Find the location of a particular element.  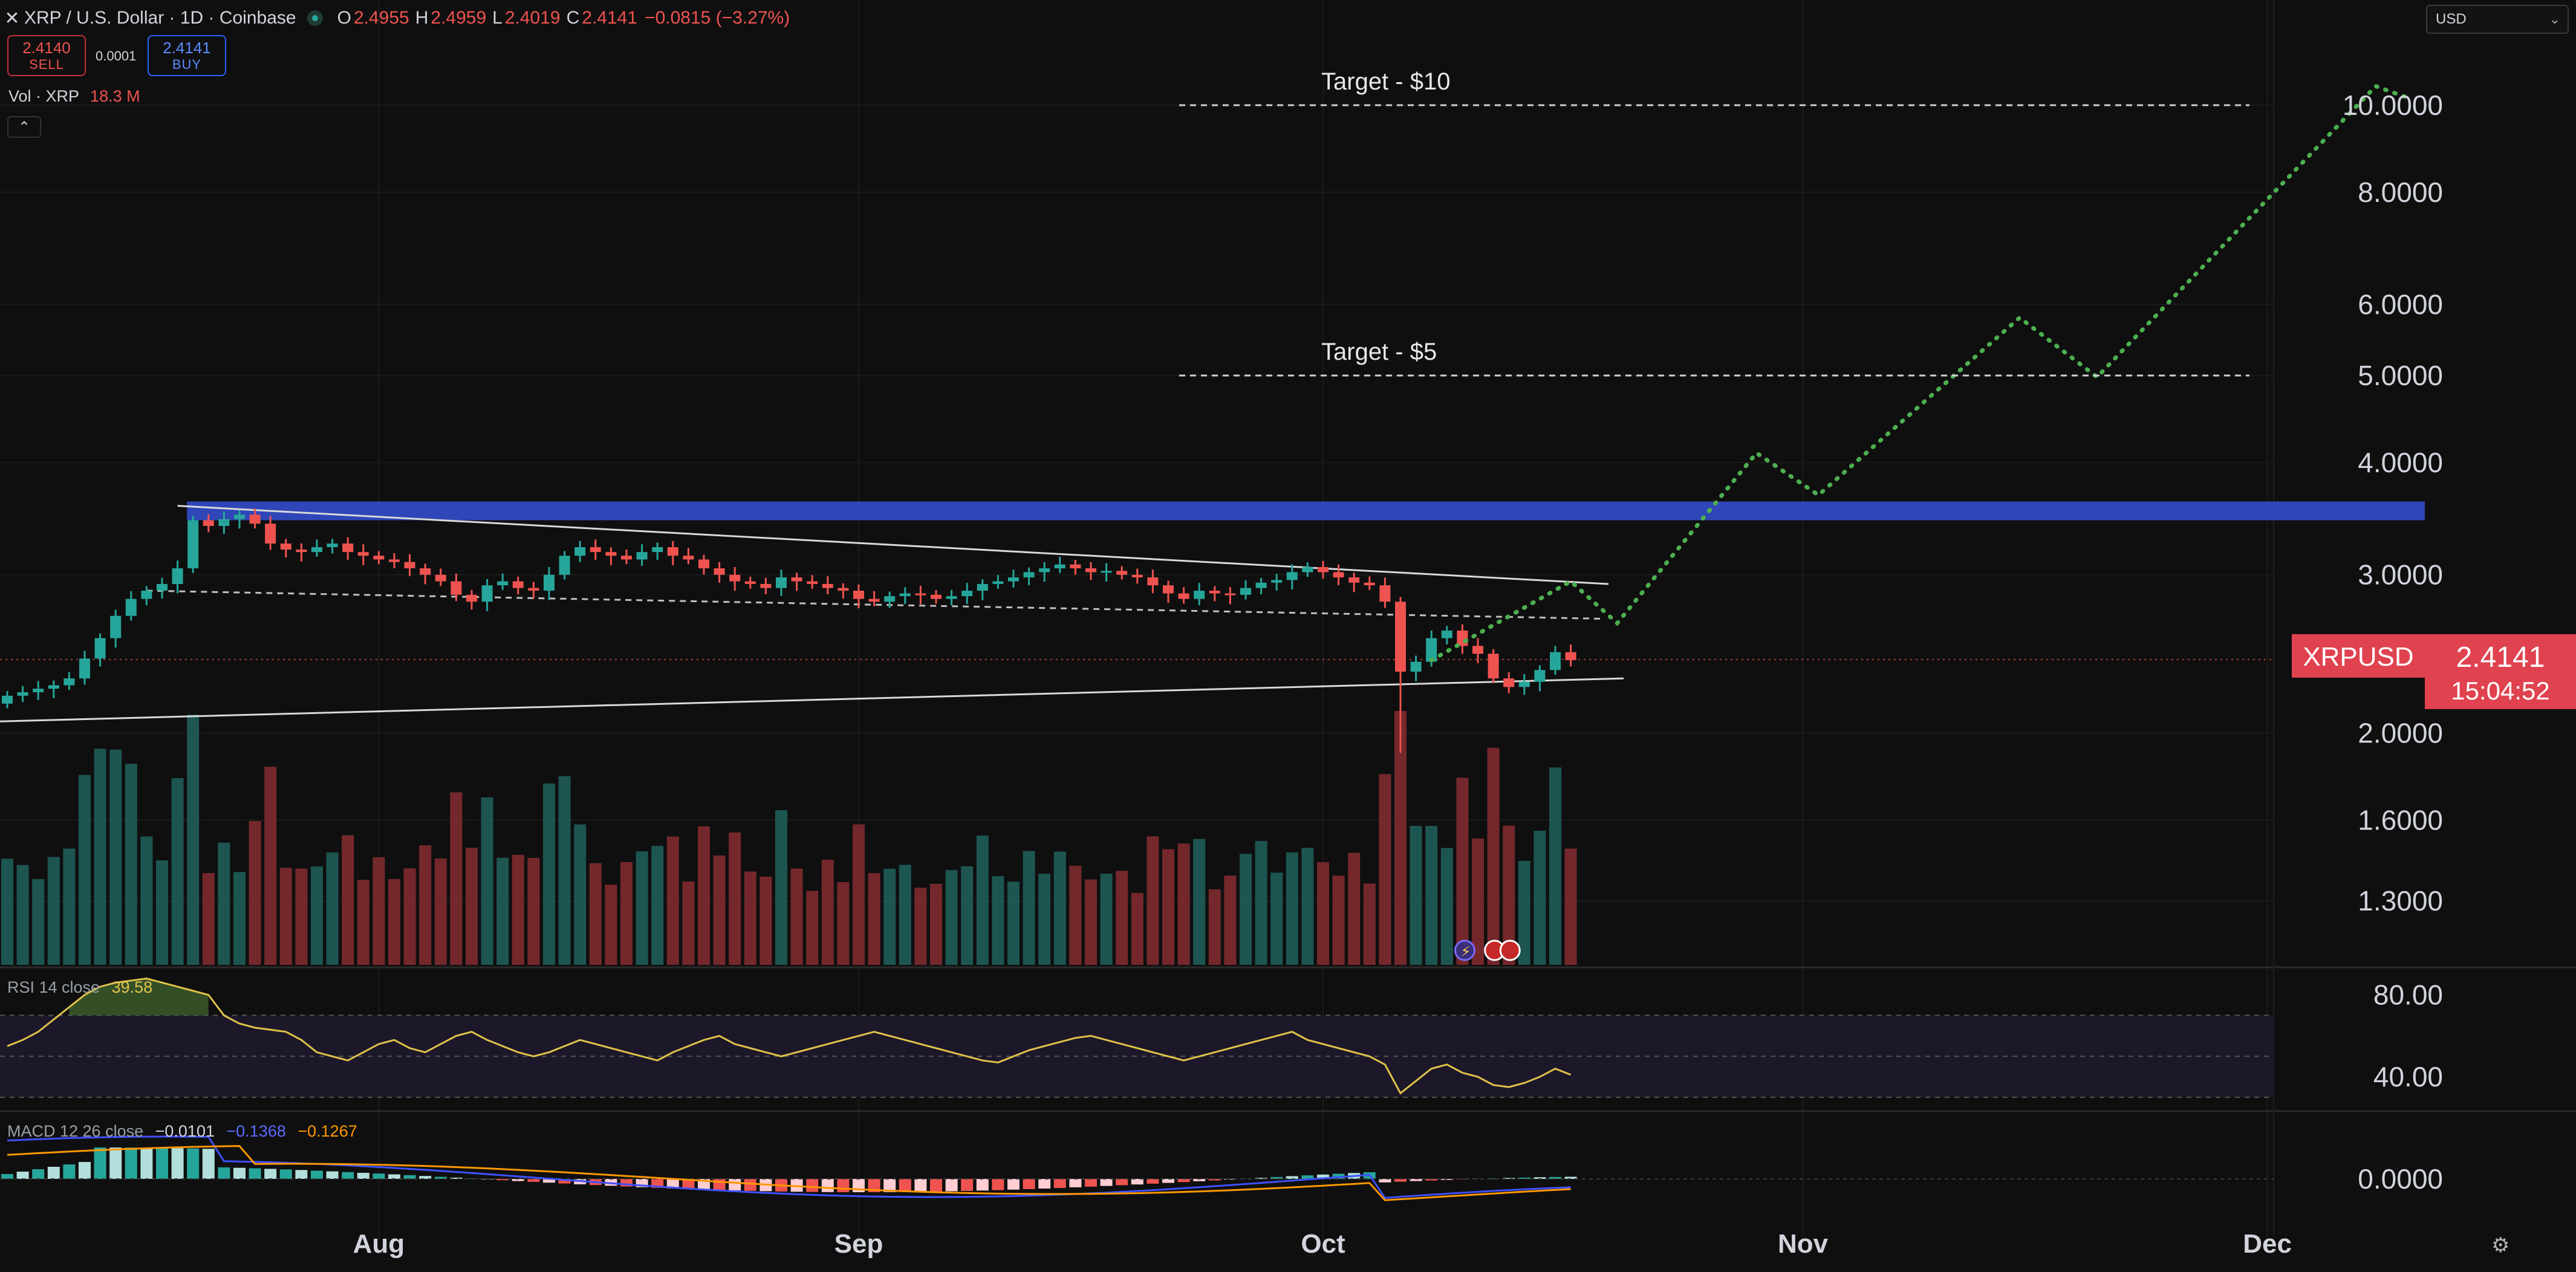

ohlc-value-o: 2.4955 is located at coordinates (381, 18).